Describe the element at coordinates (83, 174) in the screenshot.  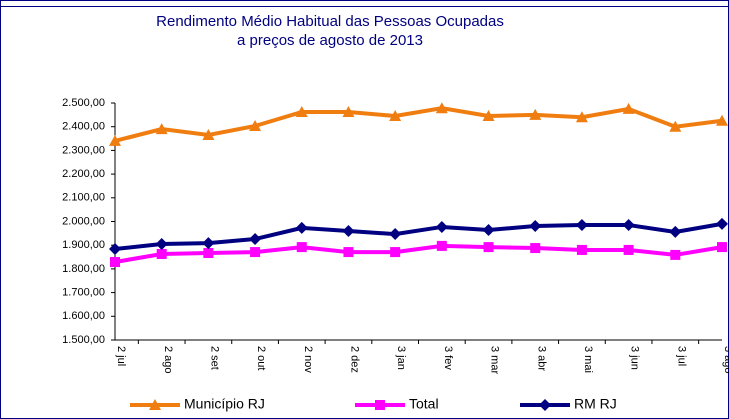
I see `y-tick-label: 2.200,00` at that location.